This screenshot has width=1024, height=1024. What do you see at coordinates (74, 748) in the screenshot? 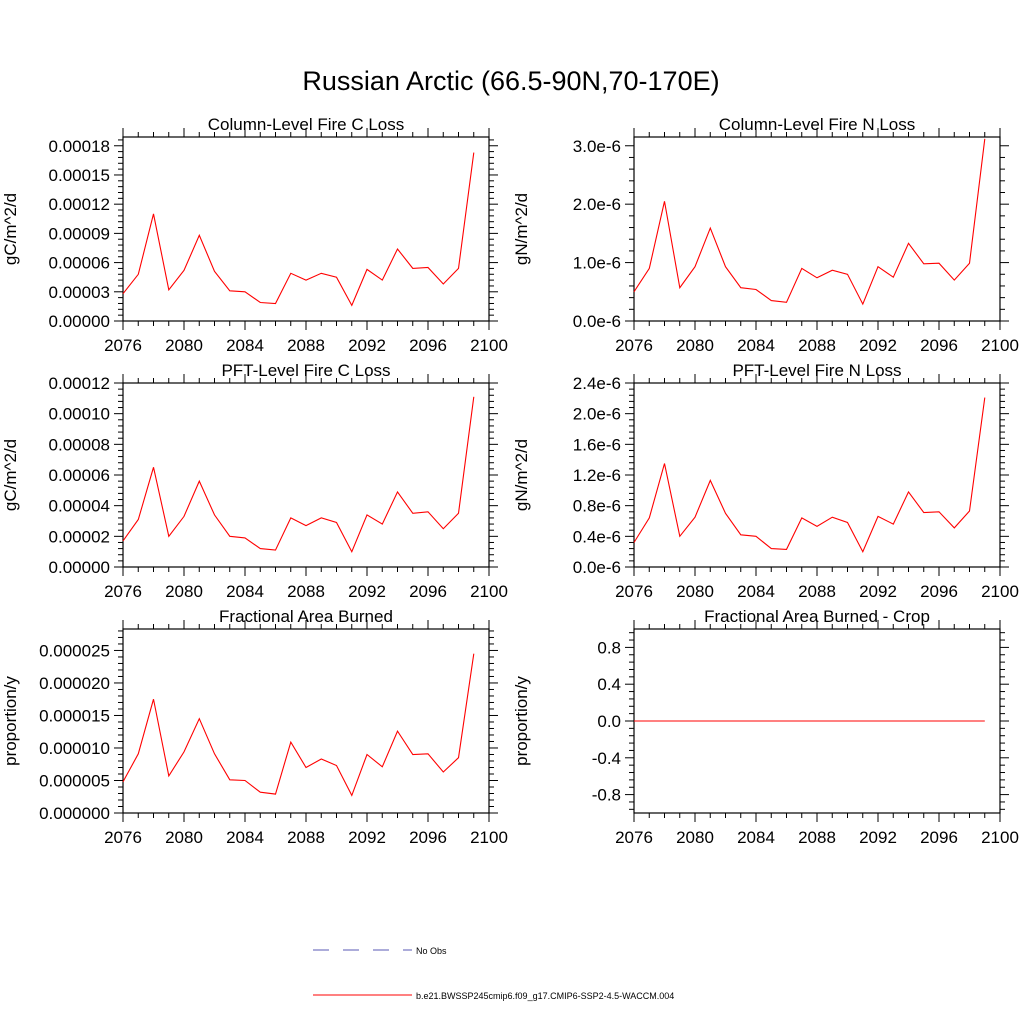
I see `y-tick-label: 0.000010` at bounding box center [74, 748].